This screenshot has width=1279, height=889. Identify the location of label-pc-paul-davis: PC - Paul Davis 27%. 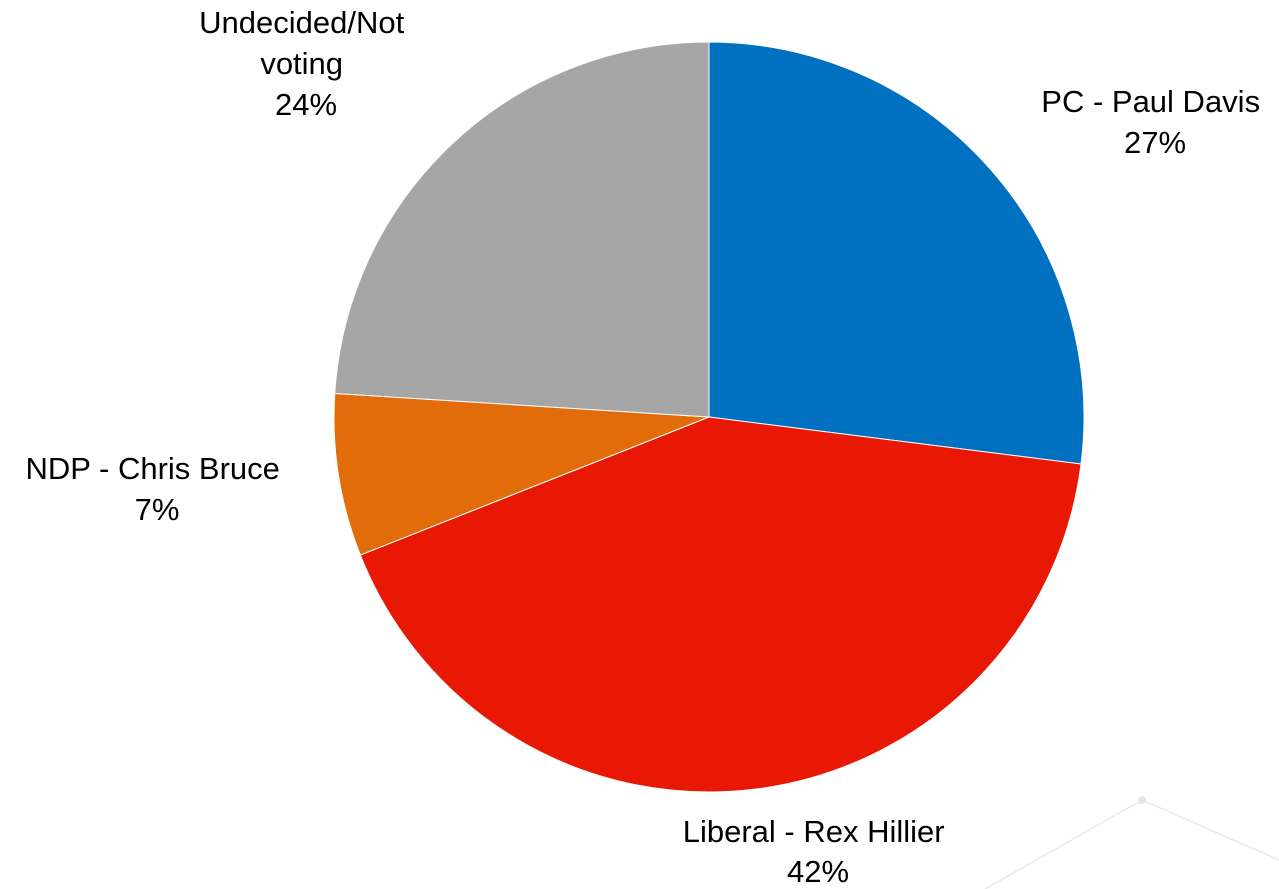
(1154, 122).